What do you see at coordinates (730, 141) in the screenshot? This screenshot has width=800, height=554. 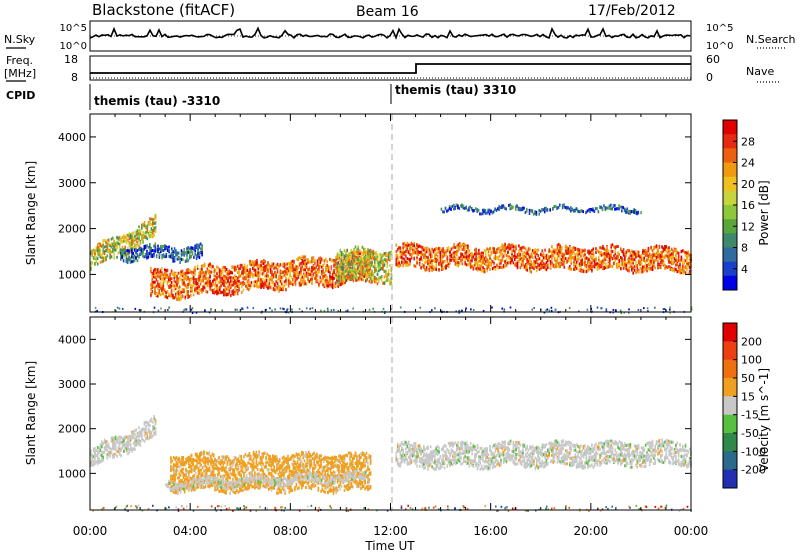 I see `colorbar-swatch` at bounding box center [730, 141].